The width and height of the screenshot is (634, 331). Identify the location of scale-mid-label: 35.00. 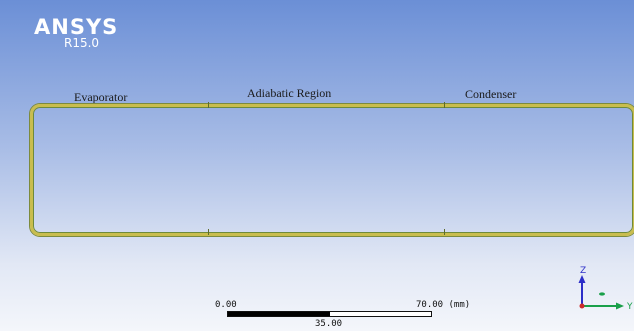
(329, 324).